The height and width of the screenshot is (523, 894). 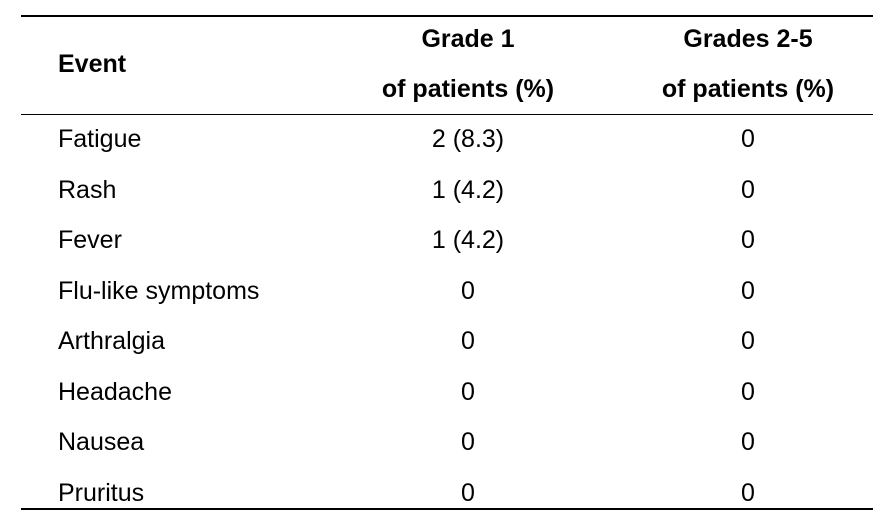 I want to click on event-cell: Pruritus, so click(x=101, y=492).